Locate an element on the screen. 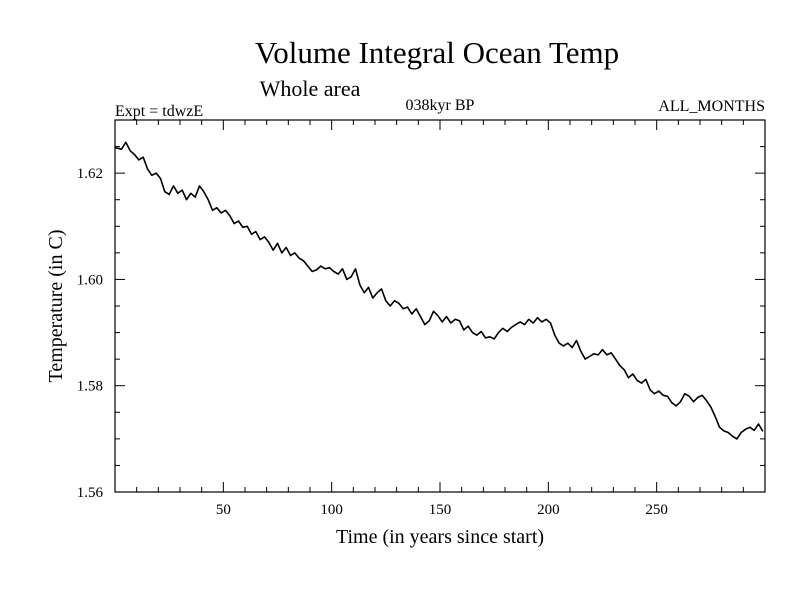 This screenshot has width=800, height=600. chart-subtitle: Whole area is located at coordinates (310, 88).